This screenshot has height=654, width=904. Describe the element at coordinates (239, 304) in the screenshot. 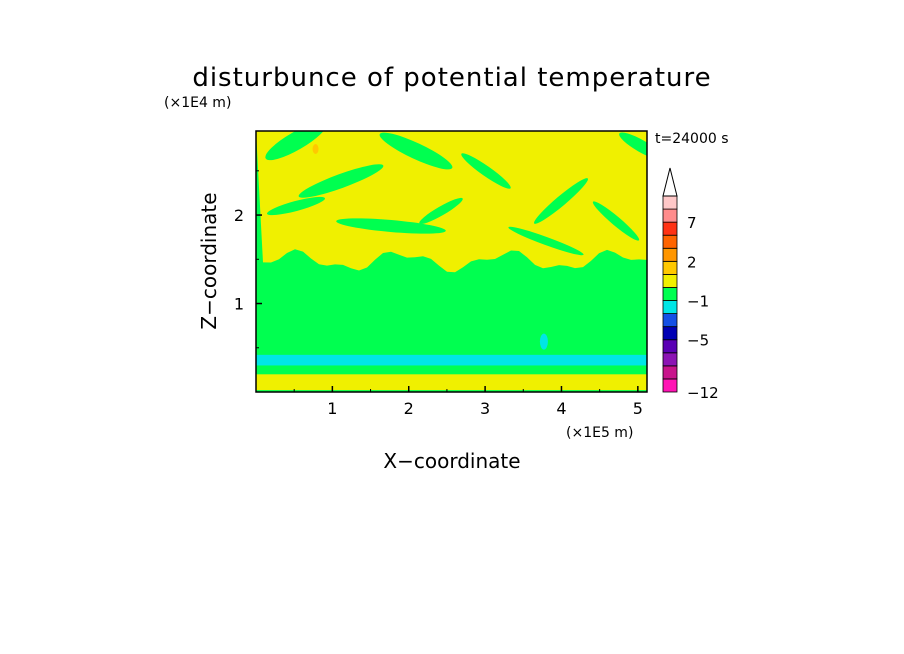

I see `y-tick-label: 1` at that location.